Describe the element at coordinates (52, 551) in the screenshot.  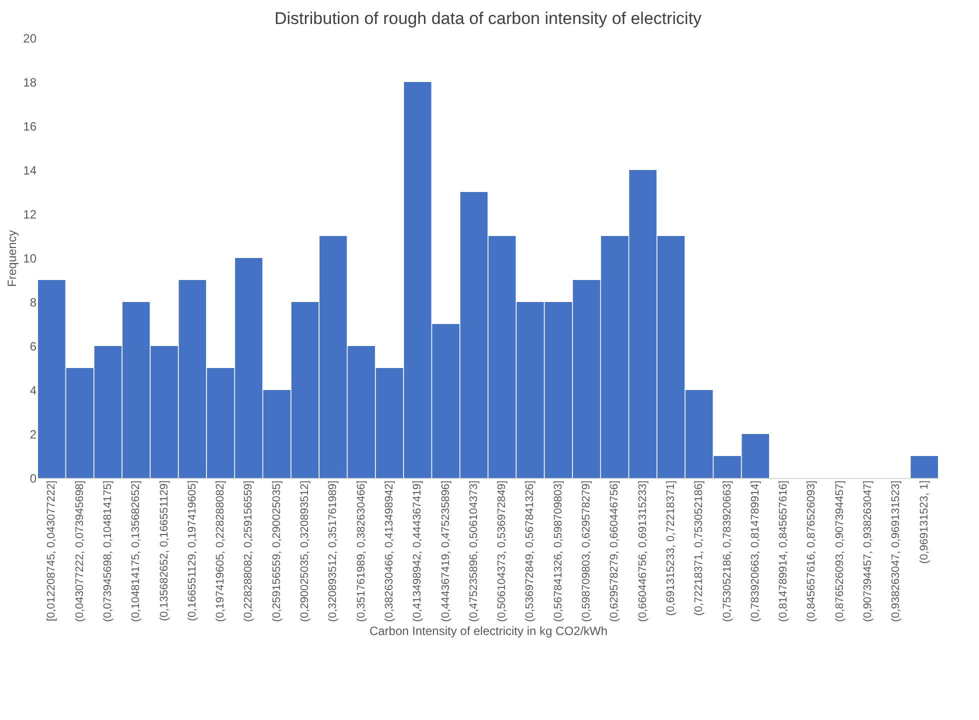
I see `x-tick-label: [0,012208745, 0,043077222]` at that location.